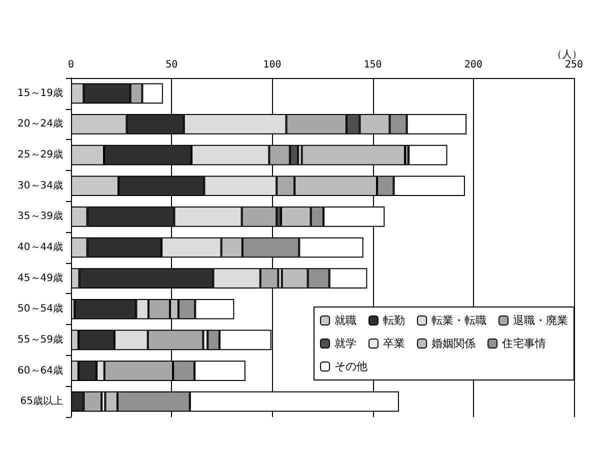 Image resolution: width=600 pixels, height=450 pixels. I want to click on x-tick-label: 100, so click(272, 65).